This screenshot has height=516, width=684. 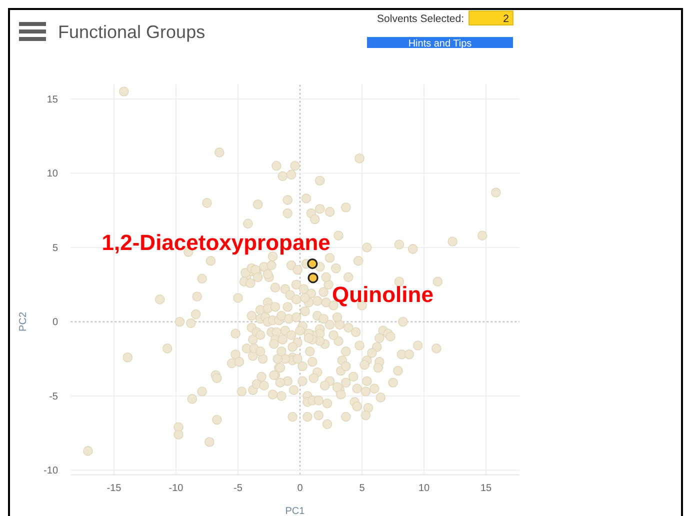 What do you see at coordinates (440, 44) in the screenshot?
I see `text: Hints and Tips` at bounding box center [440, 44].